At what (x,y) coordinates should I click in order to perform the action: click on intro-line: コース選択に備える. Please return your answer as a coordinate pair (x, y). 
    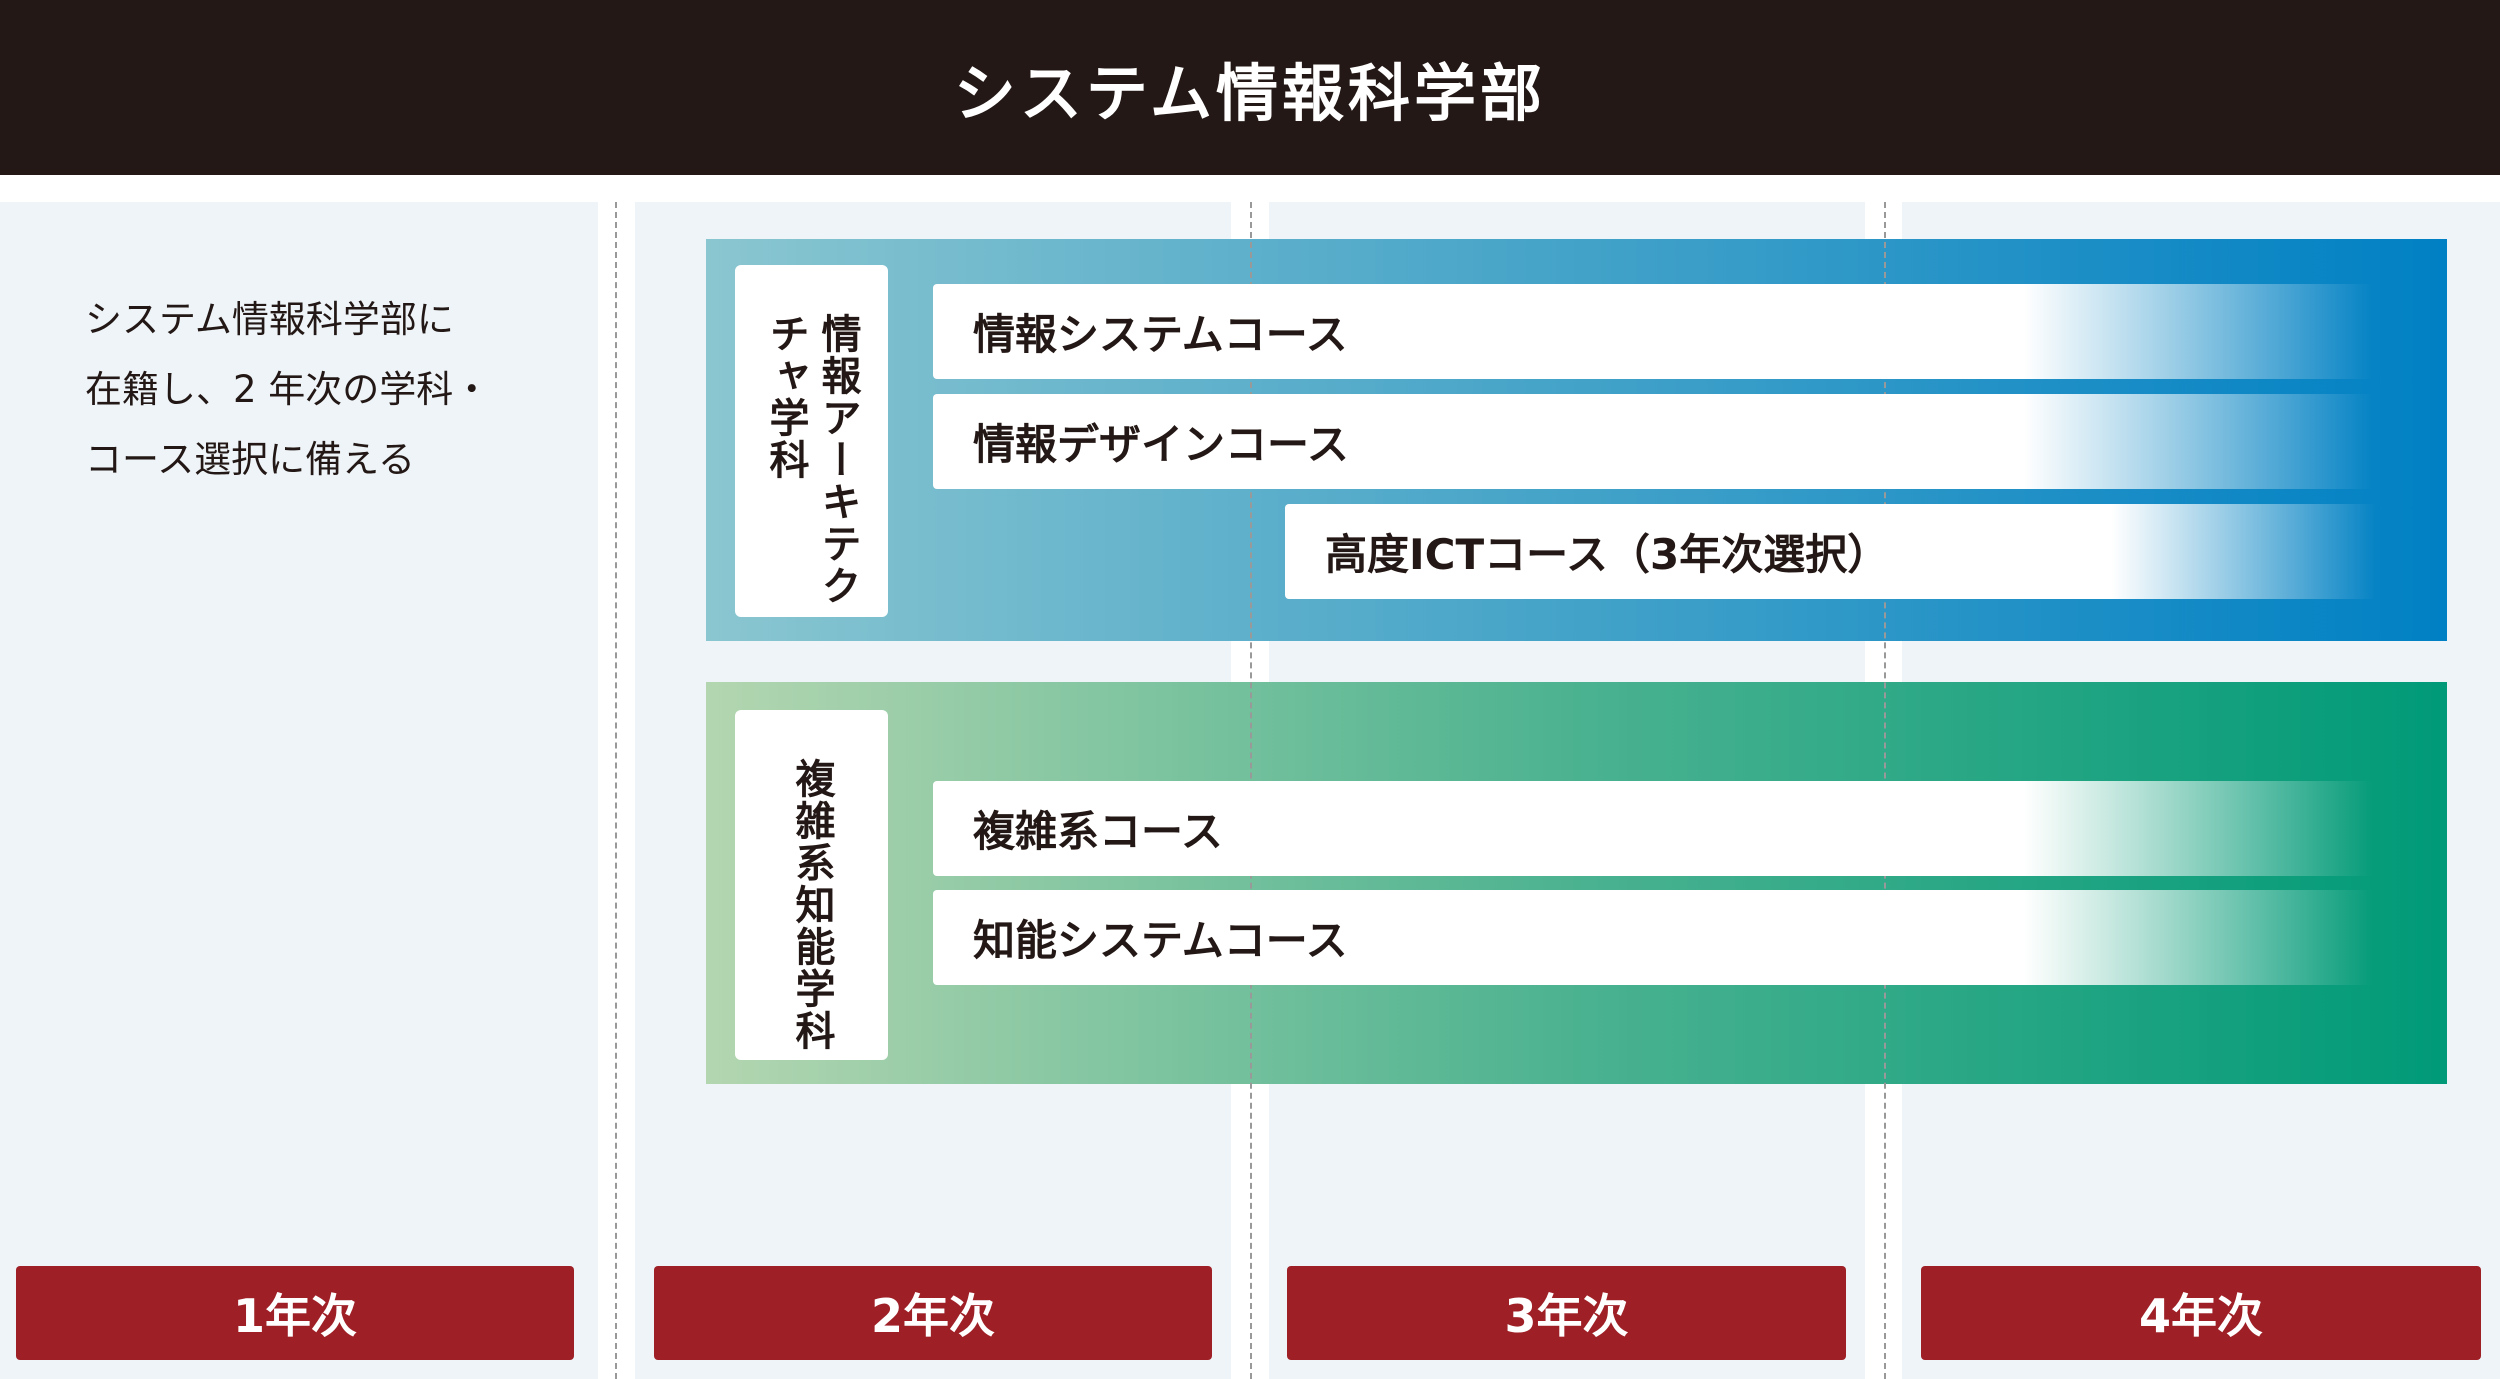
    Looking at the image, I should click on (250, 459).